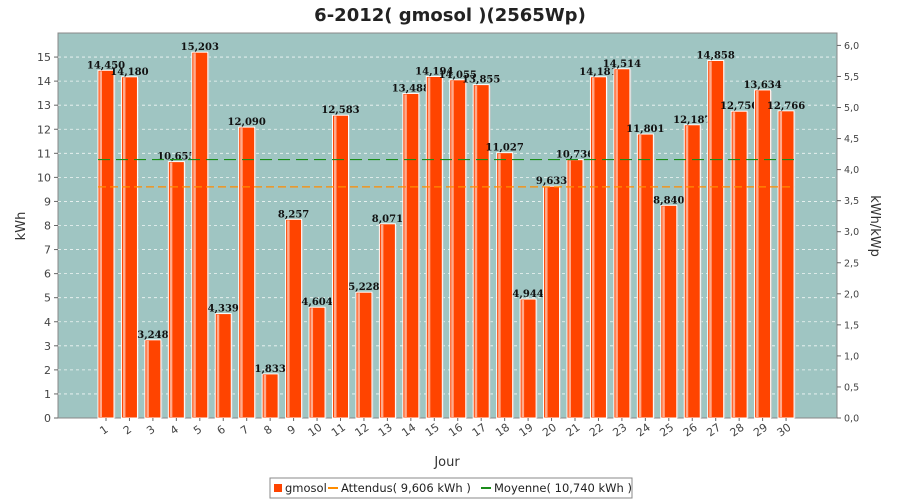  What do you see at coordinates (851, 325) in the screenshot?
I see `y2-tick-label: 1,5` at bounding box center [851, 325].